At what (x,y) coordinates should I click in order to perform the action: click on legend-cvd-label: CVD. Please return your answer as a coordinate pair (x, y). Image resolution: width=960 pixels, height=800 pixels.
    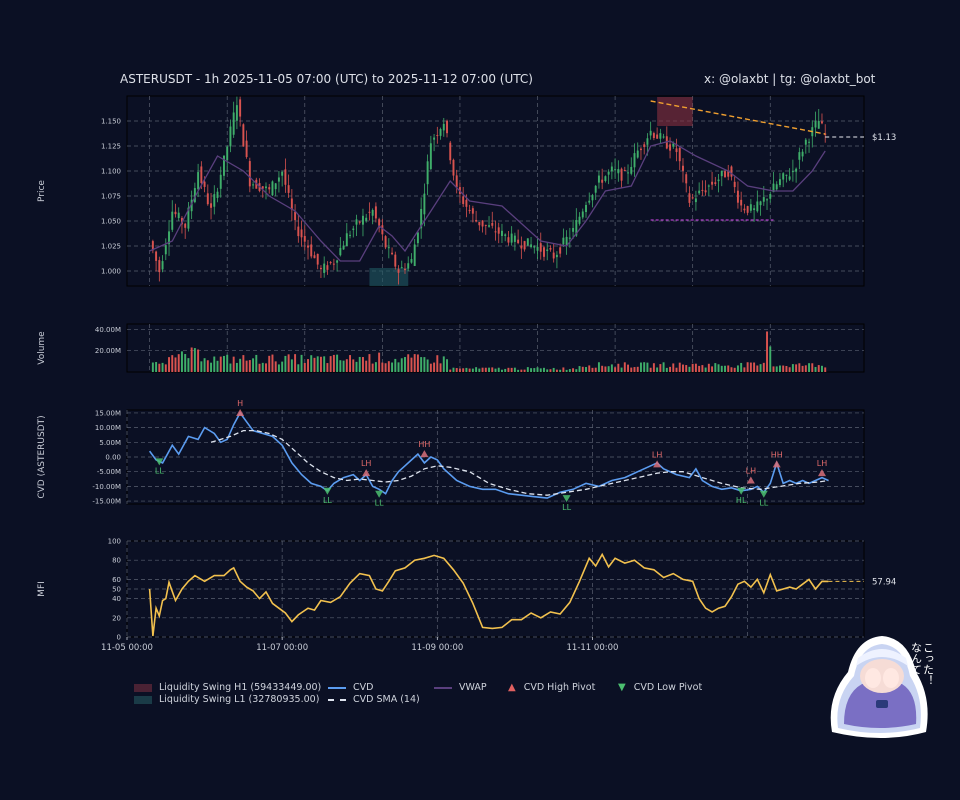
    Looking at the image, I should click on (363, 687).